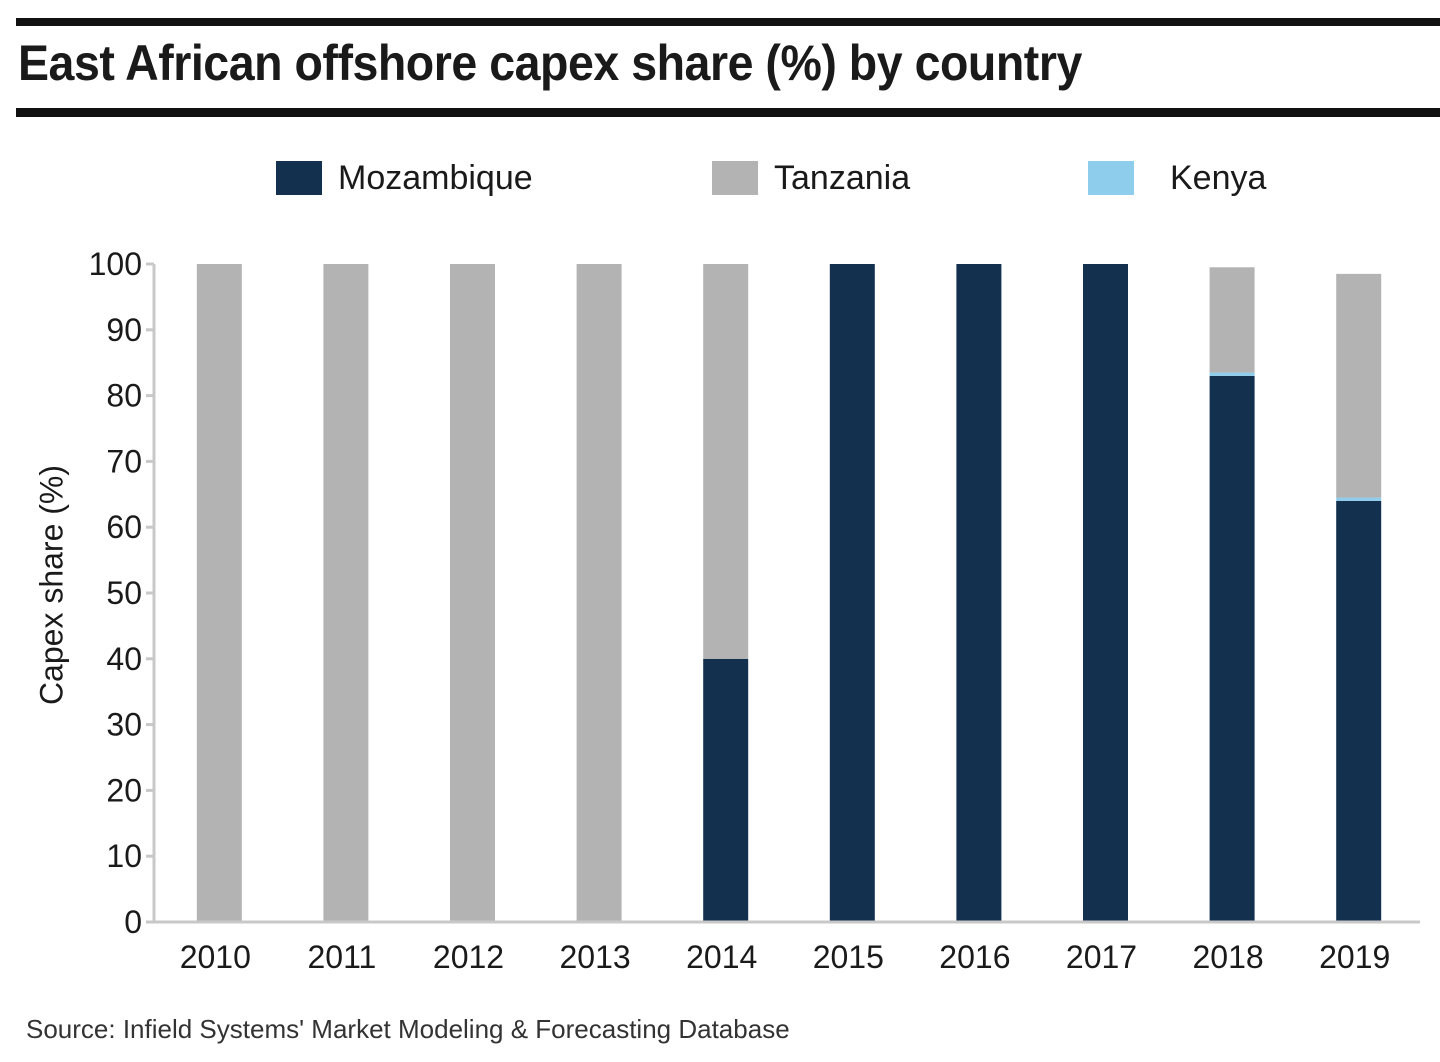 This screenshot has height=1062, width=1440. Describe the element at coordinates (1101, 957) in the screenshot. I see `x-tick-label: 2017` at that location.